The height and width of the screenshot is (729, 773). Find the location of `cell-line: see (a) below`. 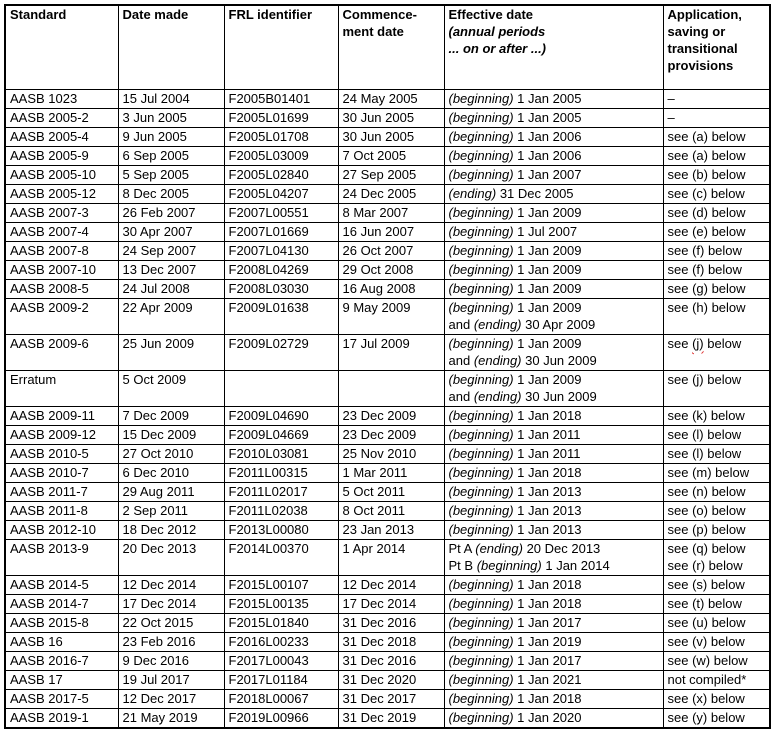

cell-line: see (a) below is located at coordinates (717, 137).